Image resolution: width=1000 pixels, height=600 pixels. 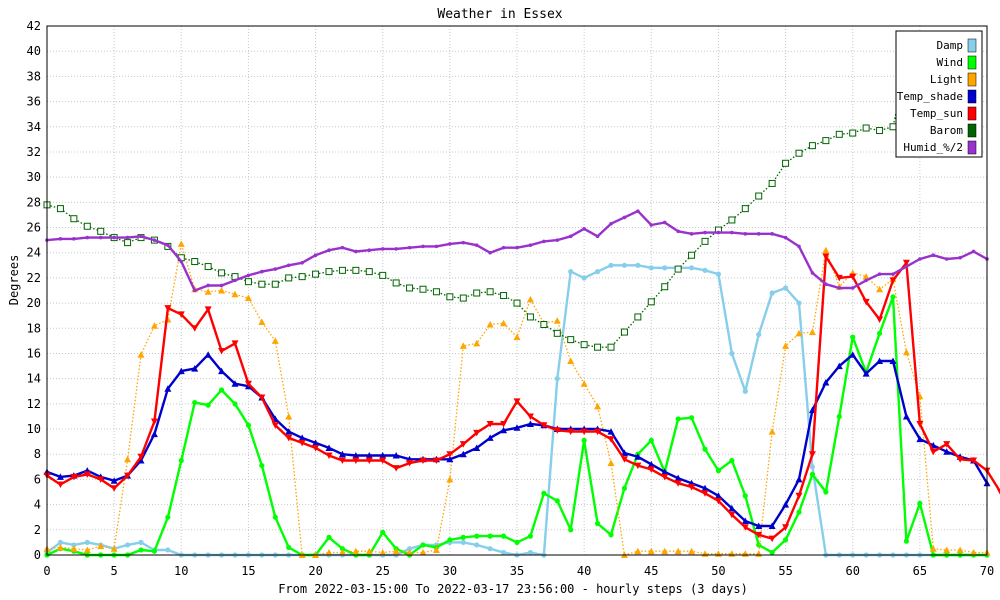 What do you see at coordinates (34, 404) in the screenshot?
I see `y-tick-label: 12` at bounding box center [34, 404].